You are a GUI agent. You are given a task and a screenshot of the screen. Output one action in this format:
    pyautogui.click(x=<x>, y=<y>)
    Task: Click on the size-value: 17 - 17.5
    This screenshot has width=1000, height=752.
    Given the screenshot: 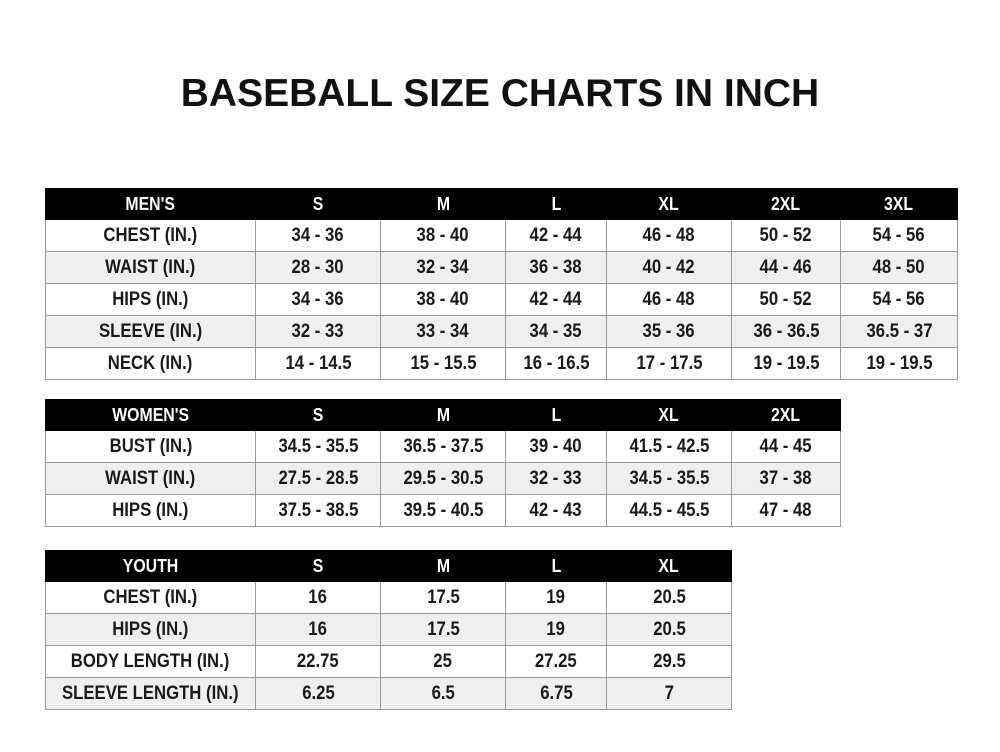 What is the action you would take?
    pyautogui.click(x=669, y=363)
    